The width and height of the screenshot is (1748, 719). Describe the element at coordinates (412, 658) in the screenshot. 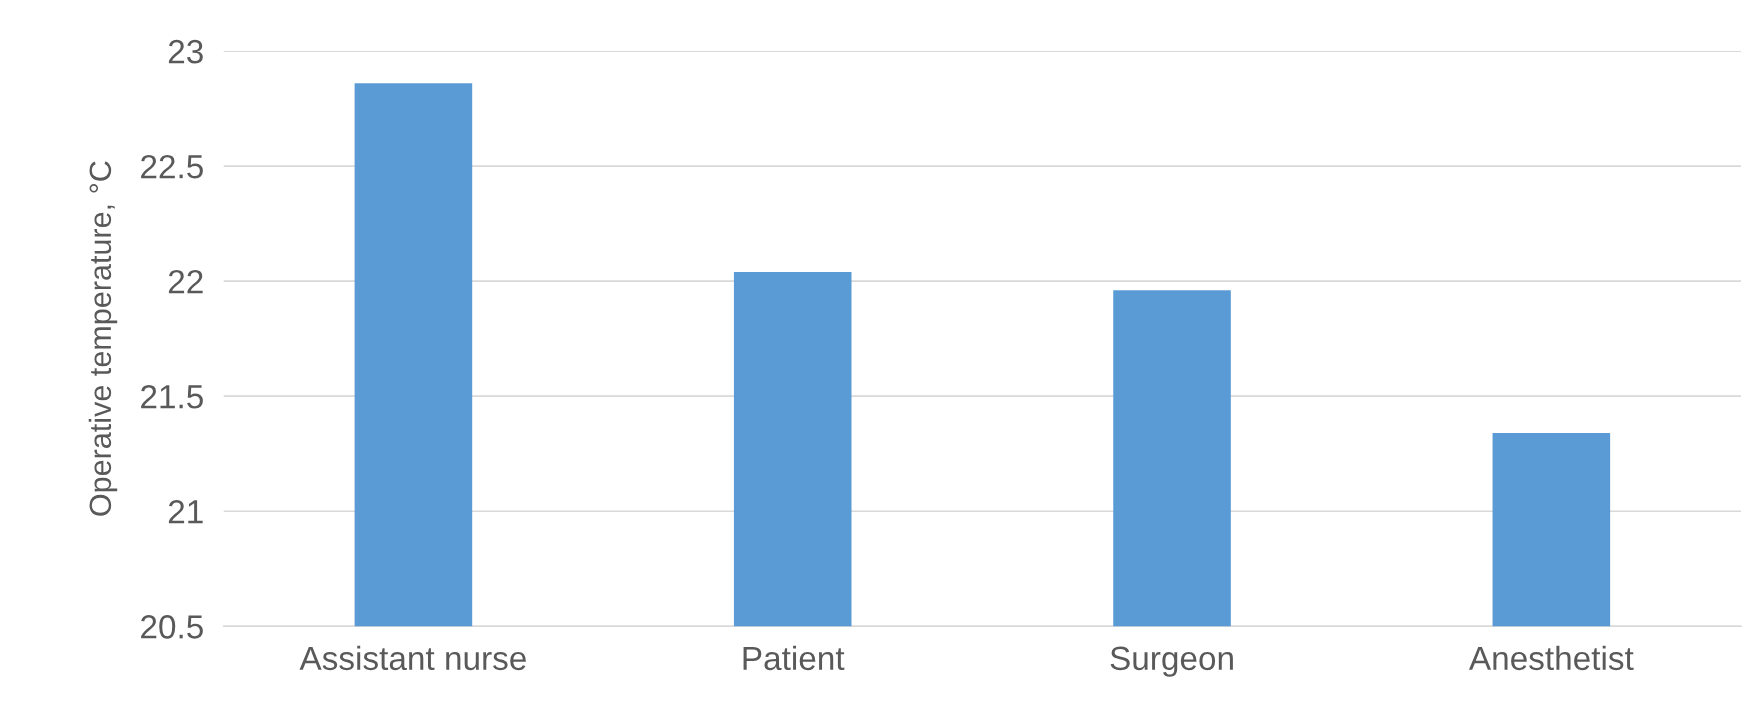

I see `x-tick-label: Assistant nurse` at that location.